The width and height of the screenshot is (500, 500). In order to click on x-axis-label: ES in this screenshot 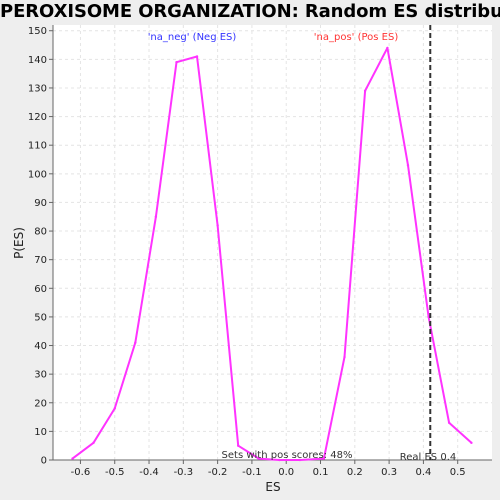, I will do `click(272, 487)`.